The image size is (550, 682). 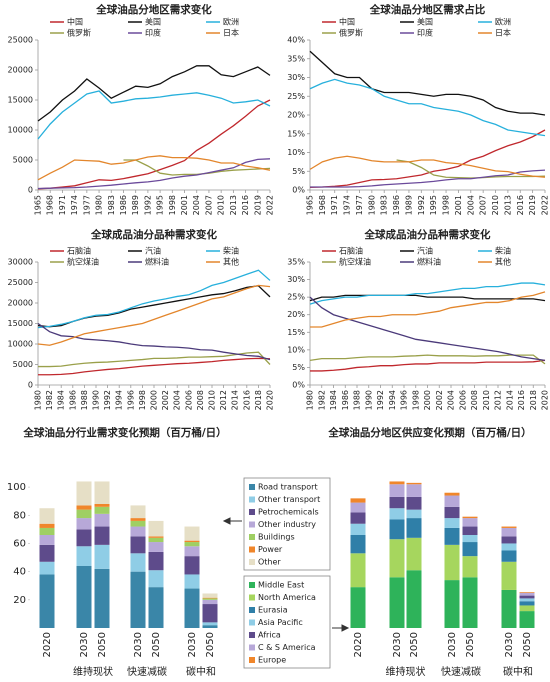 I want to click on x-tick-label: 1998, so click(x=142, y=400).